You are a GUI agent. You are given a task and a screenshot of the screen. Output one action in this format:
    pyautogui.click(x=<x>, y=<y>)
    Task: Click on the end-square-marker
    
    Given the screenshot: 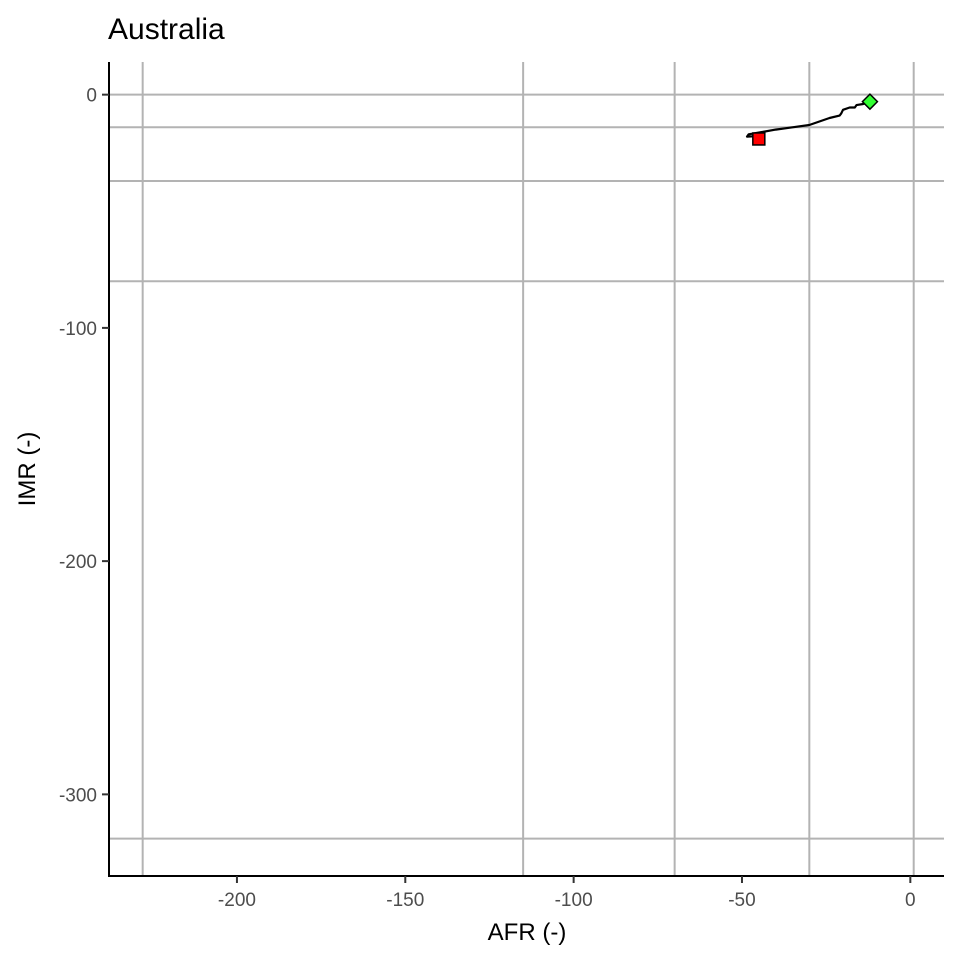 What is the action you would take?
    pyautogui.click(x=759, y=139)
    